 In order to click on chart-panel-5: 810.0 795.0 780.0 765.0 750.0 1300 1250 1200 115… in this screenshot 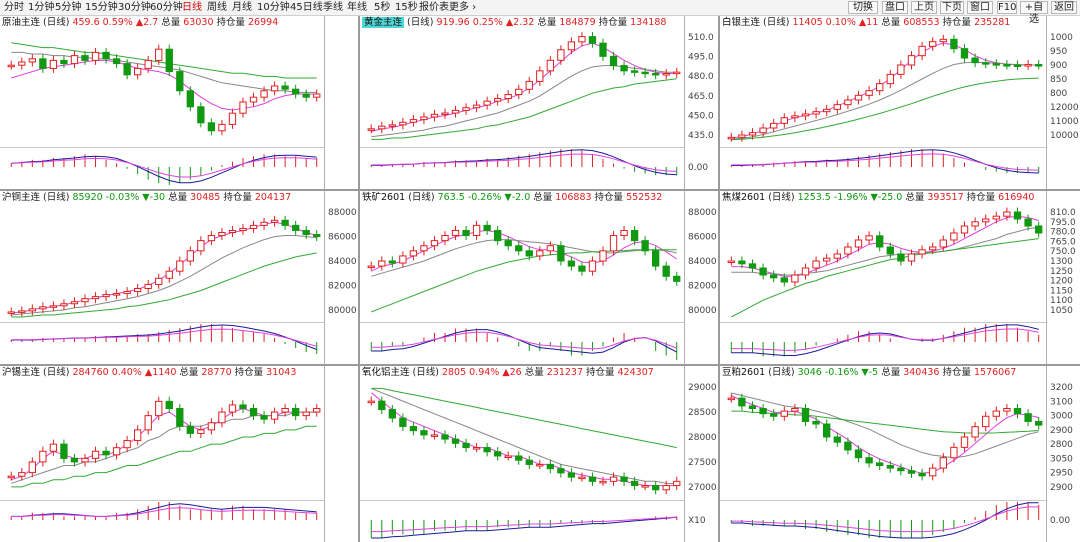, I will do `click(900, 277)`.